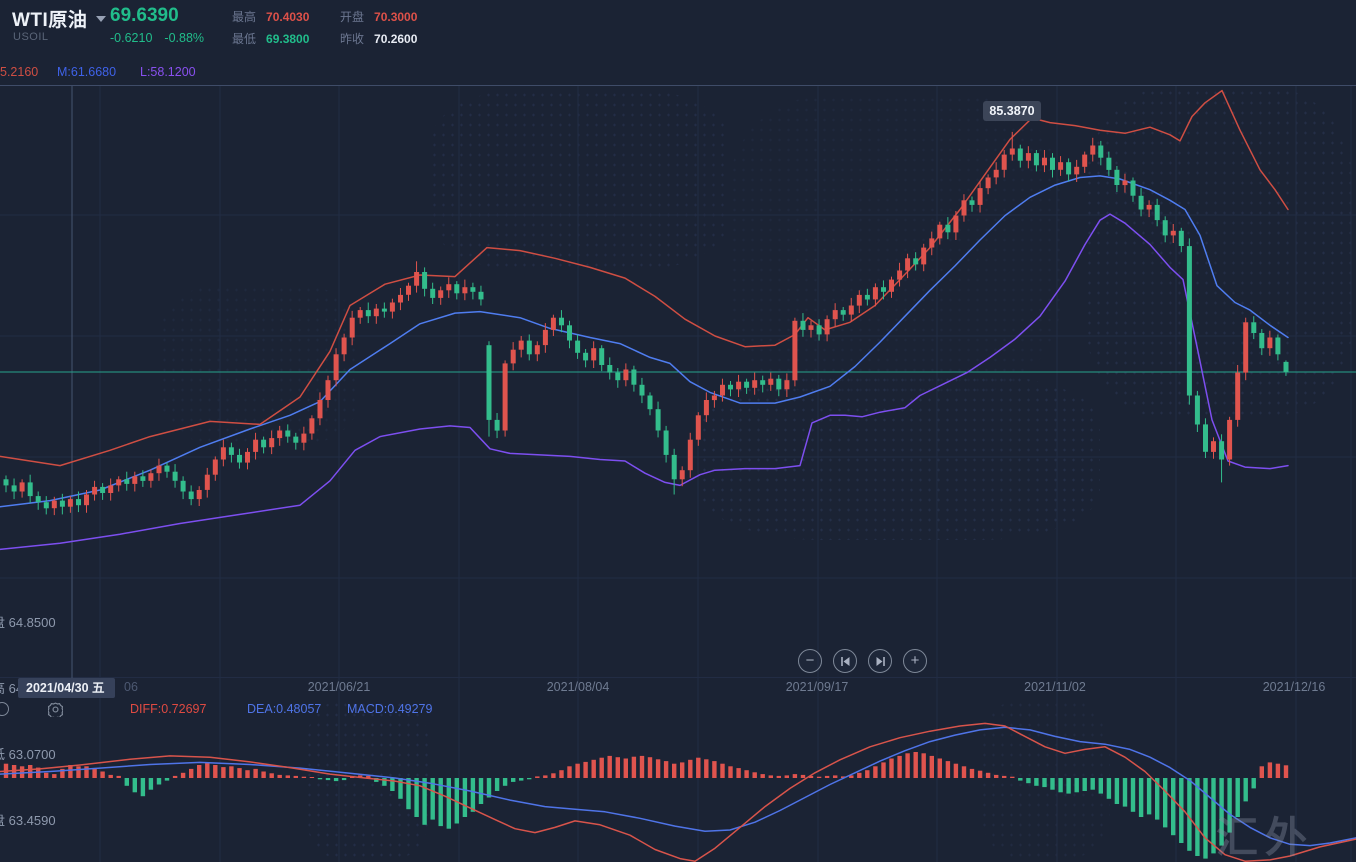 The width and height of the screenshot is (1356, 862). Describe the element at coordinates (50, 20) in the screenshot. I see `symbol-name: WTI原油` at that location.